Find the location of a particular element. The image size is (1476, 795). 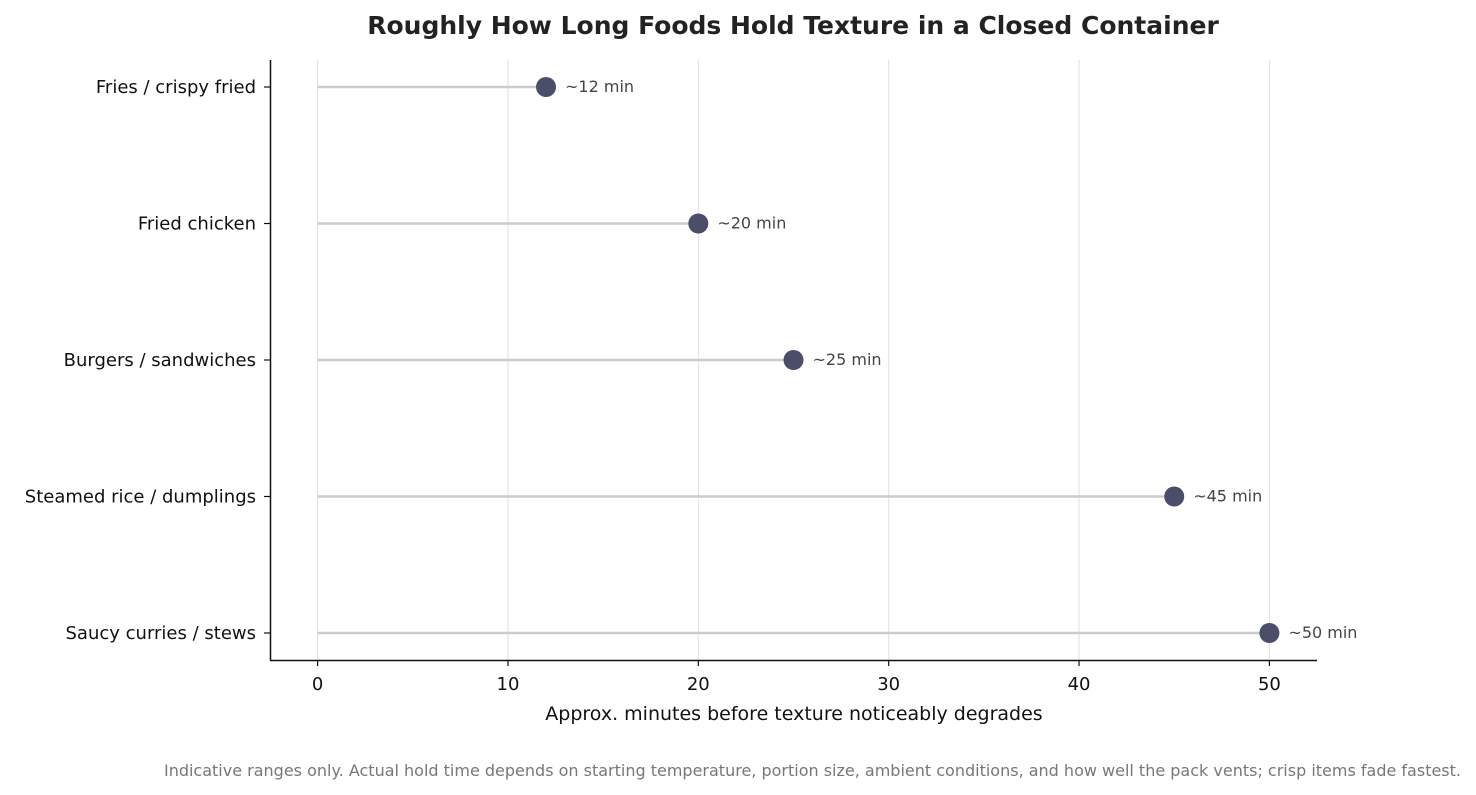

x-tick-label-30: 30 is located at coordinates (888, 684).